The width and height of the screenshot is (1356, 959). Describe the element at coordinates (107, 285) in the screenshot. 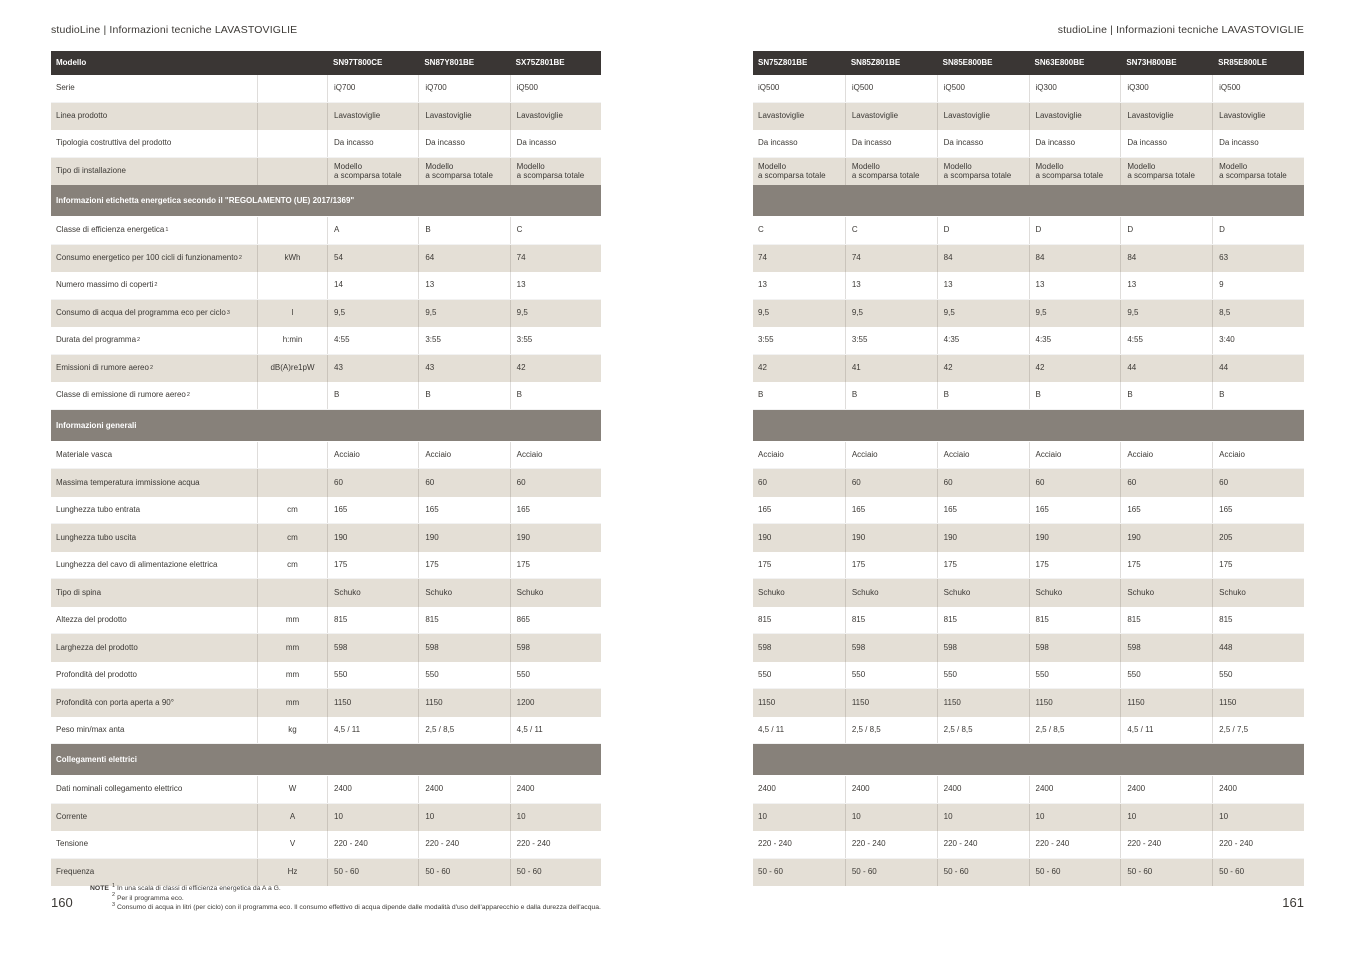

I see `row-label: Numero massimo di coperti 2` at that location.